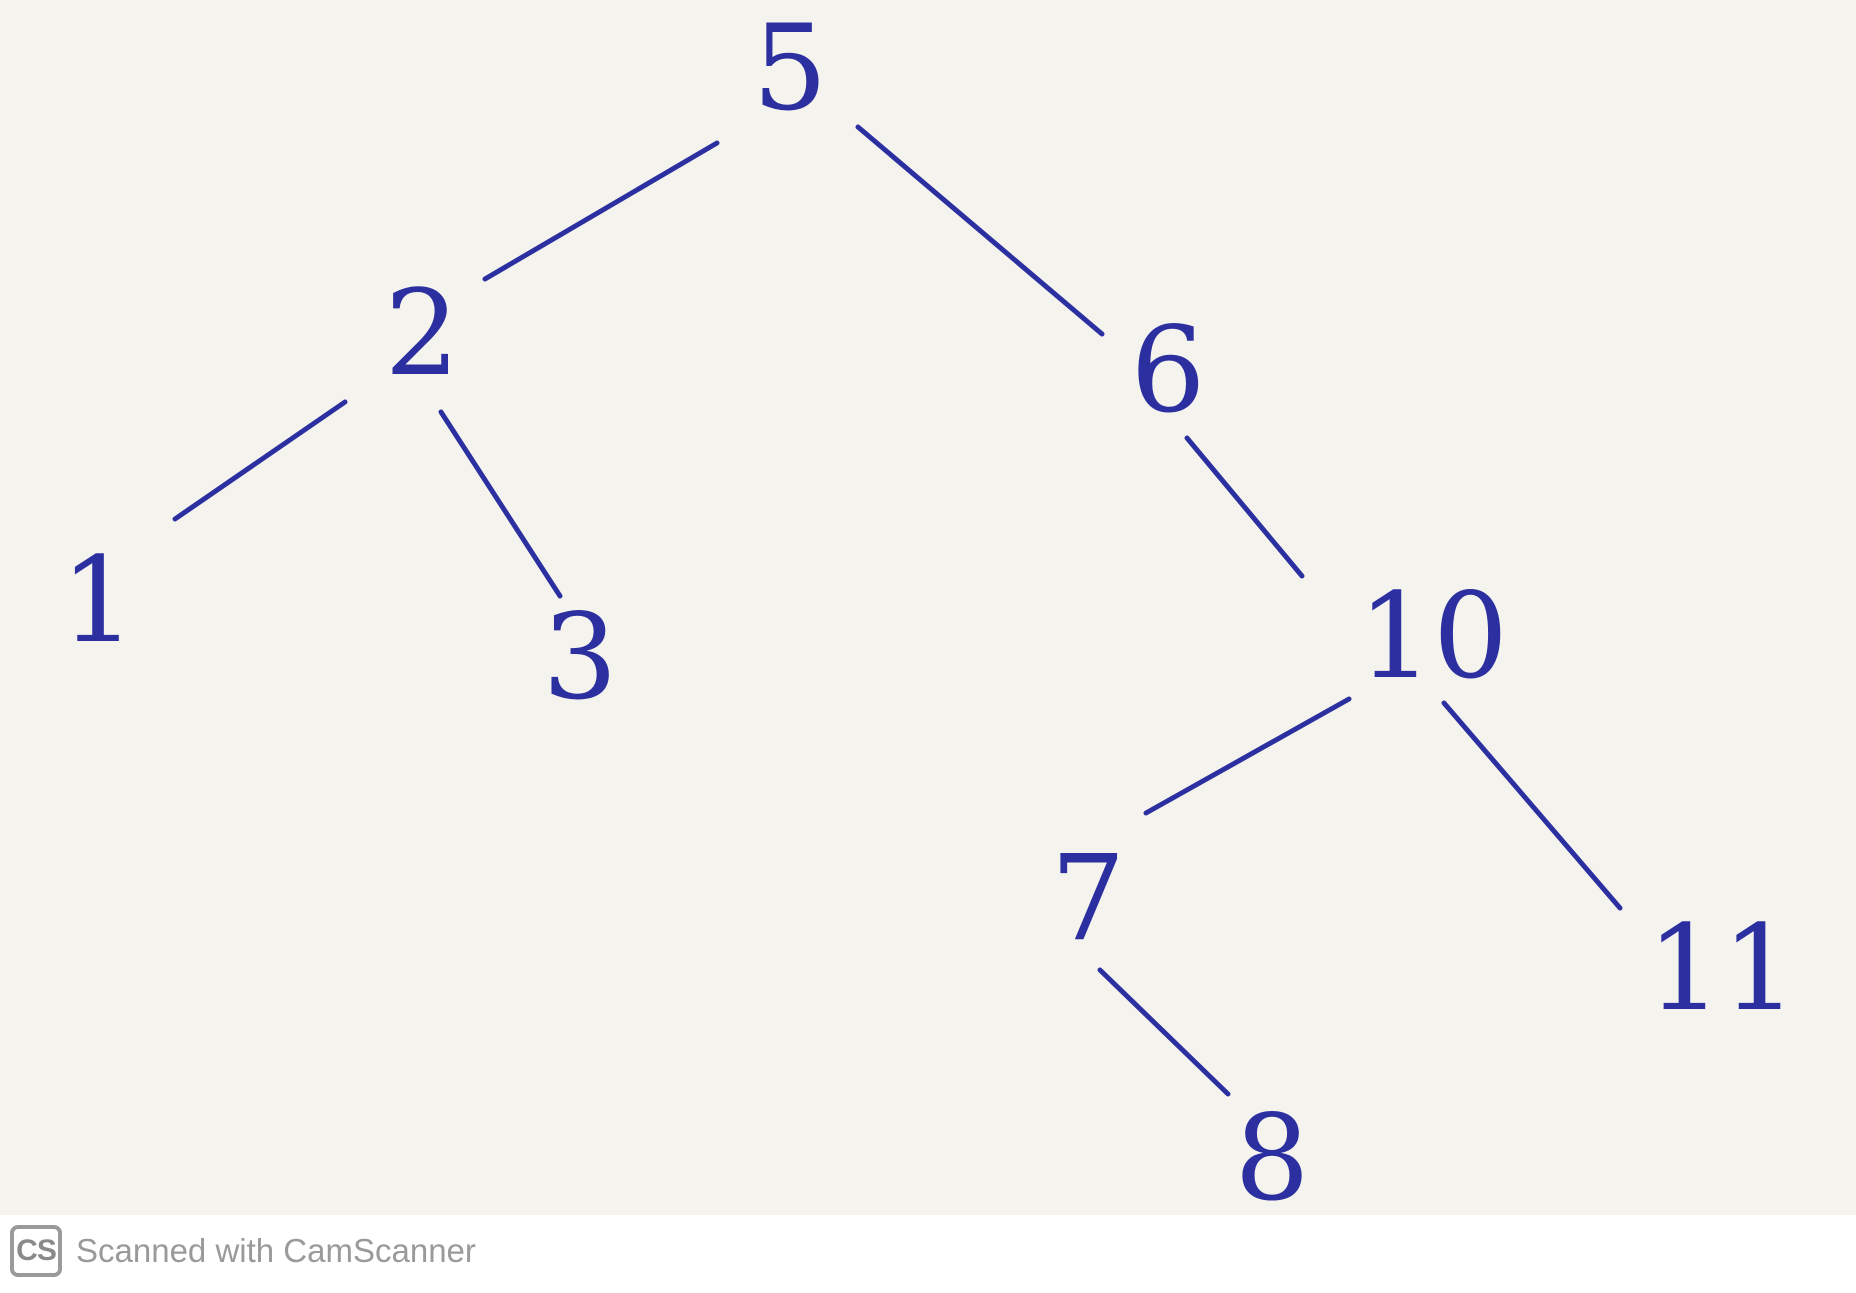  I want to click on camscanner-logo-icon: CS, so click(36, 1251).